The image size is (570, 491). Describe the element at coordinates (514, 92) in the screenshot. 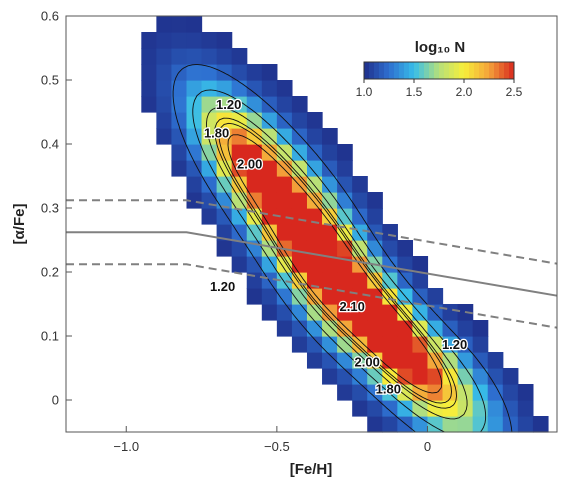

I see `colorbar-tick-label: 2.5` at that location.